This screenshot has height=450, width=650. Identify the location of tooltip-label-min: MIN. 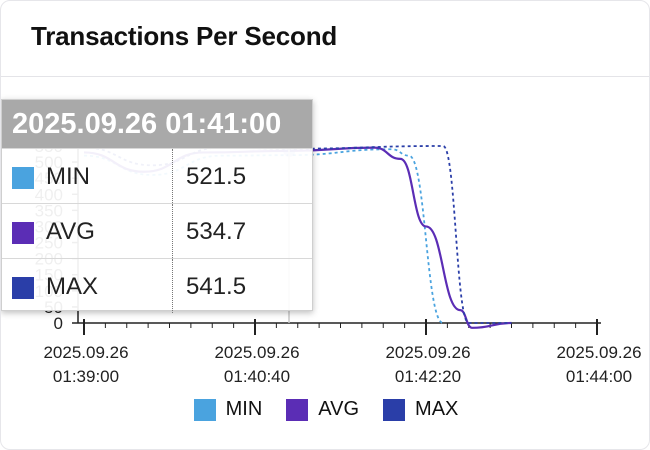
(68, 176).